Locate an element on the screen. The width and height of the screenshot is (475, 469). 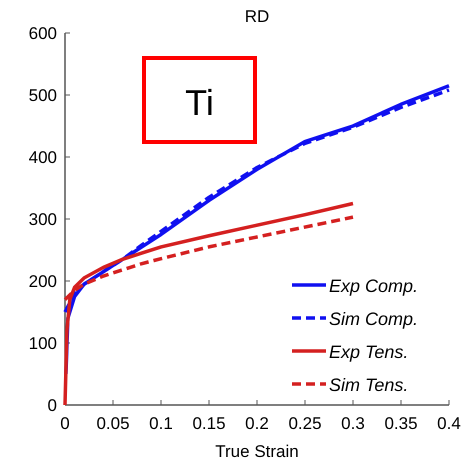
chart-title: RD is located at coordinates (257, 16).